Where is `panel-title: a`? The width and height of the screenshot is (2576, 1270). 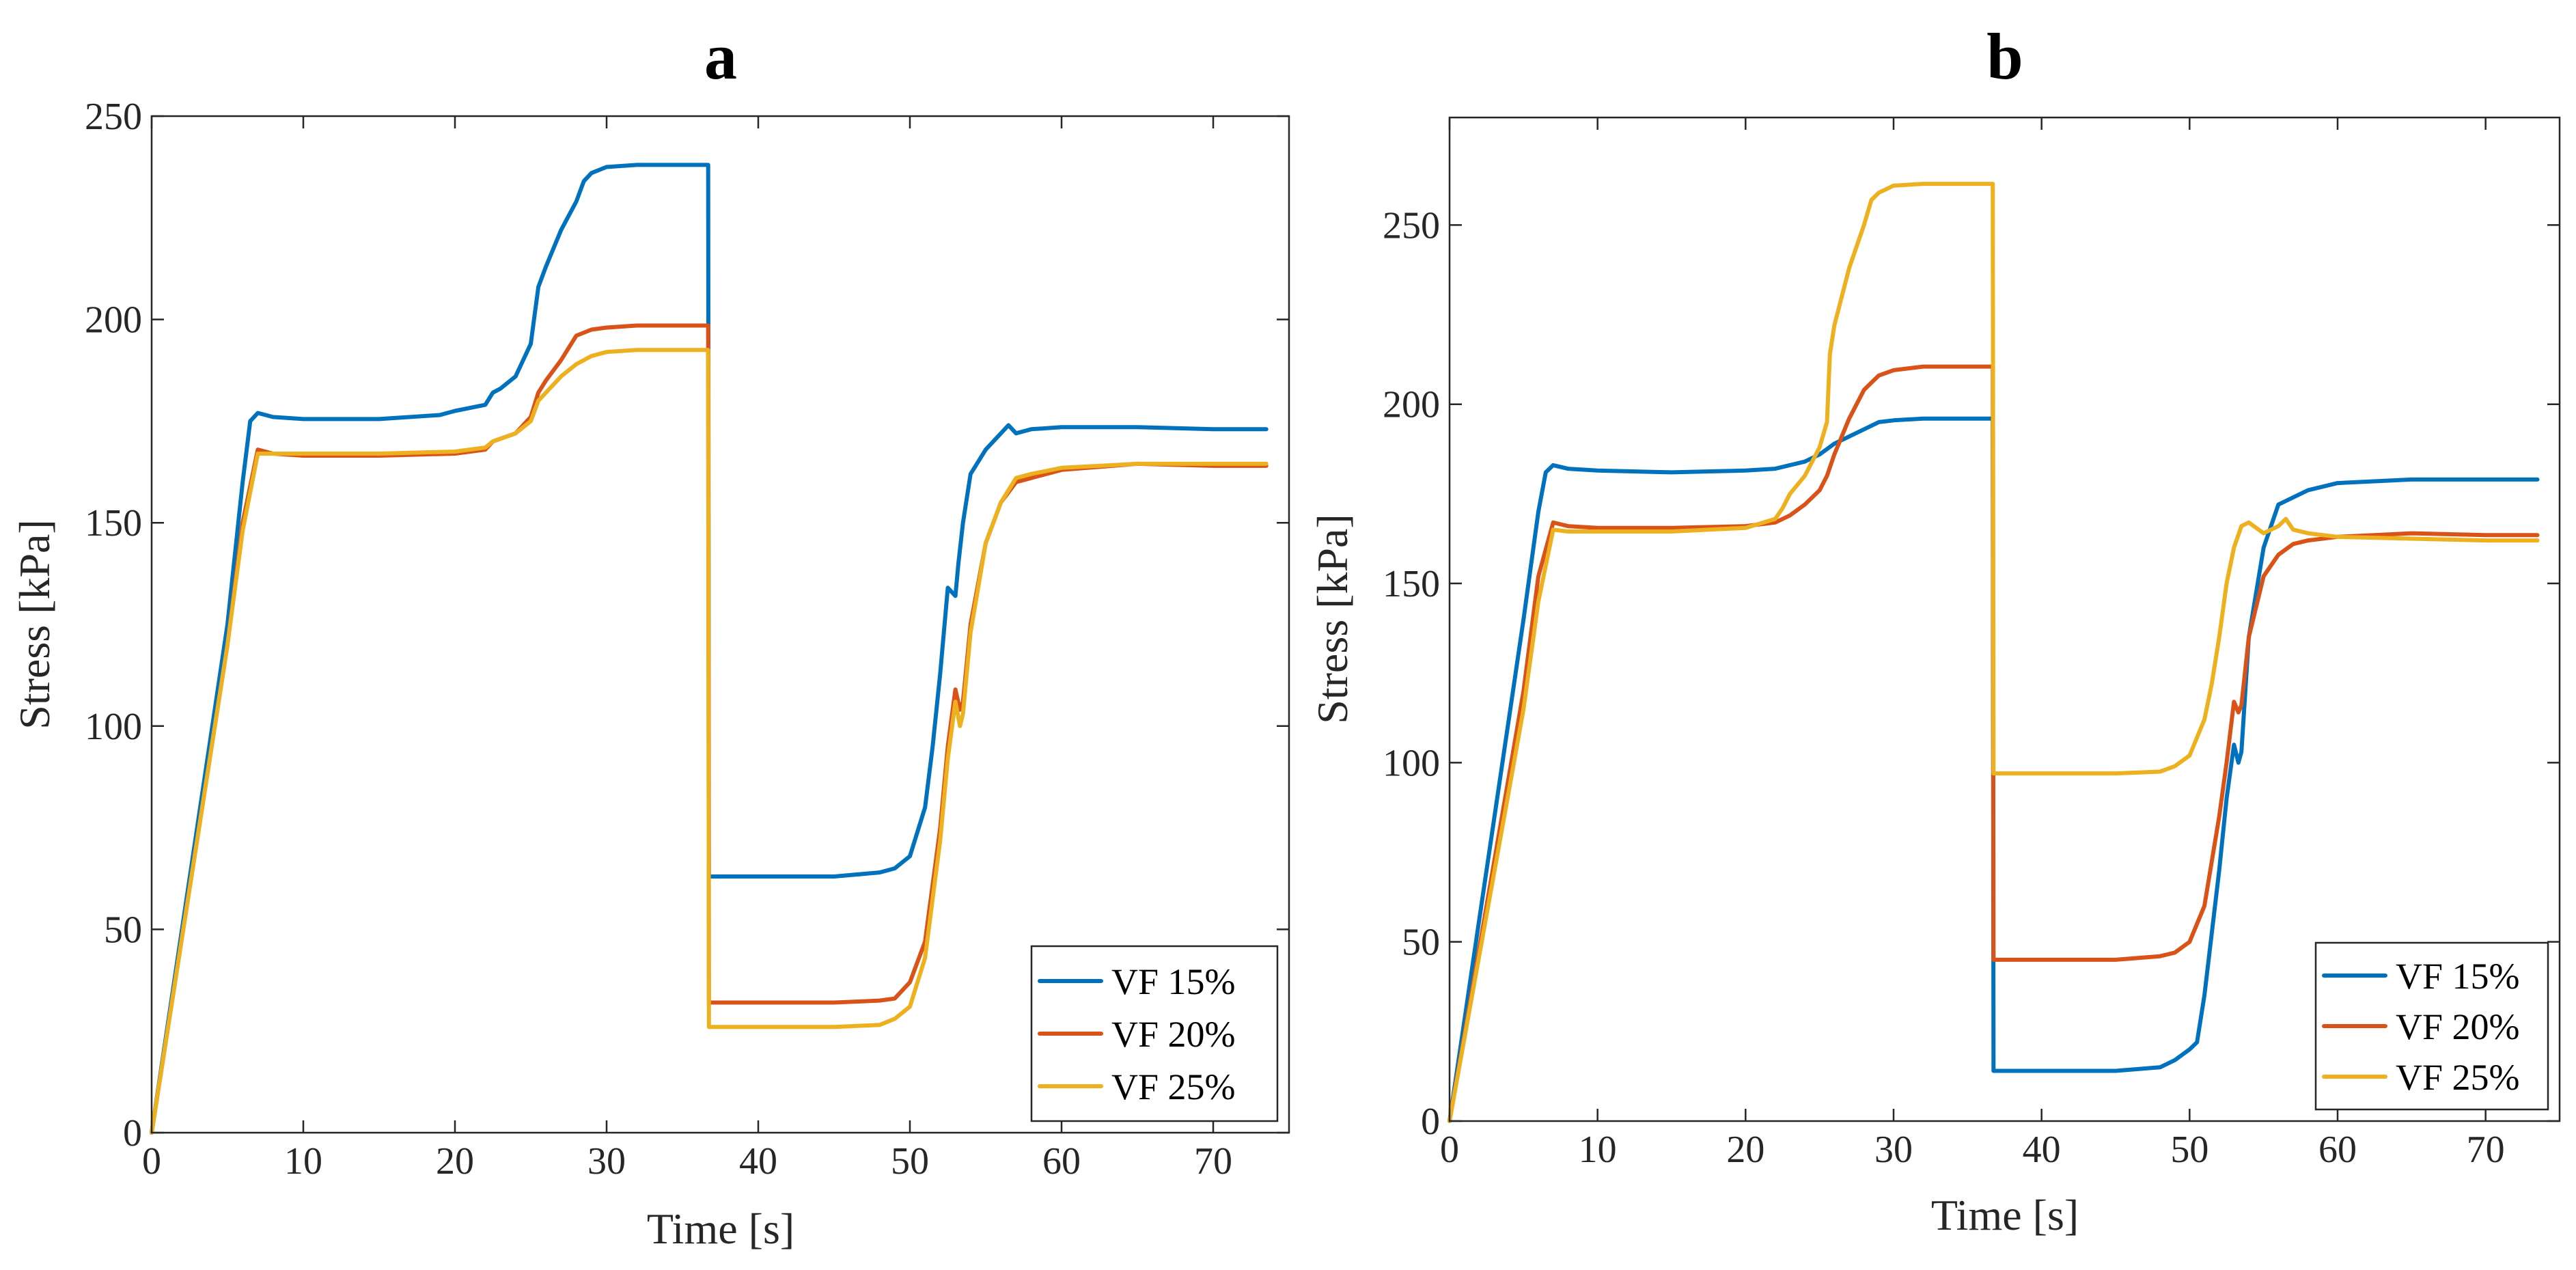 panel-title: a is located at coordinates (721, 56).